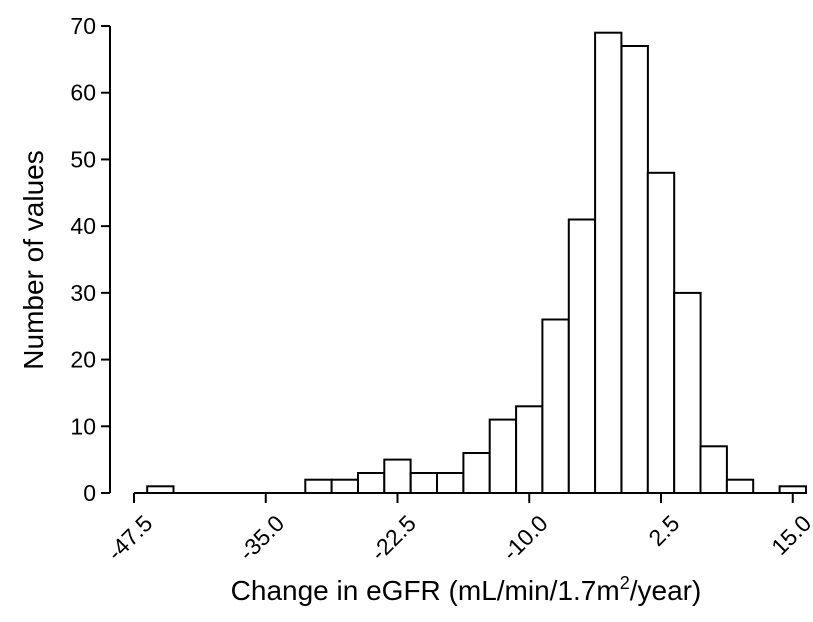  Describe the element at coordinates (83, 293) in the screenshot. I see `y-tick-label: 30` at that location.